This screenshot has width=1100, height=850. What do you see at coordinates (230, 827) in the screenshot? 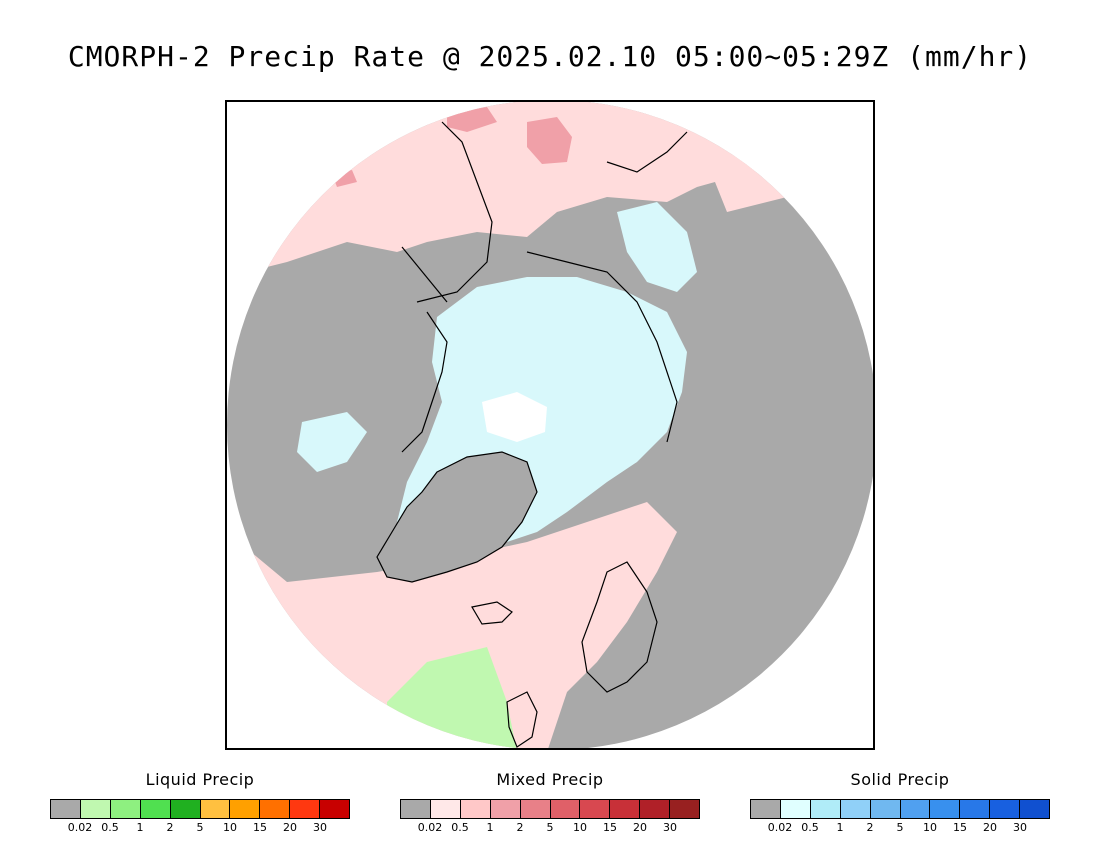
I see `legend-tick-liquid-5: 10` at bounding box center [230, 827].